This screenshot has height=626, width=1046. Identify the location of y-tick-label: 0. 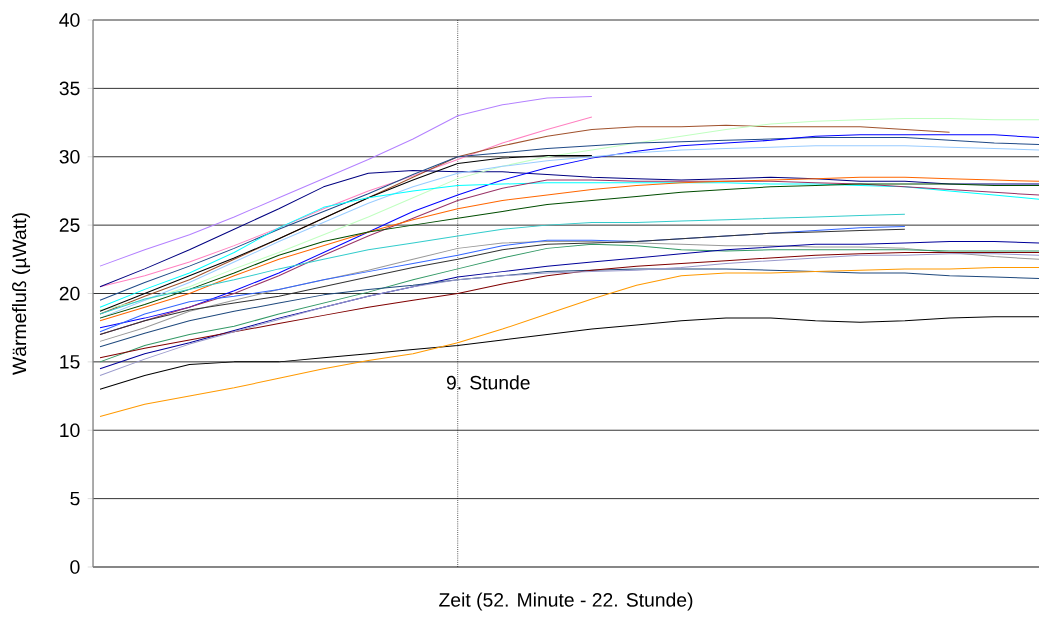
(75, 567).